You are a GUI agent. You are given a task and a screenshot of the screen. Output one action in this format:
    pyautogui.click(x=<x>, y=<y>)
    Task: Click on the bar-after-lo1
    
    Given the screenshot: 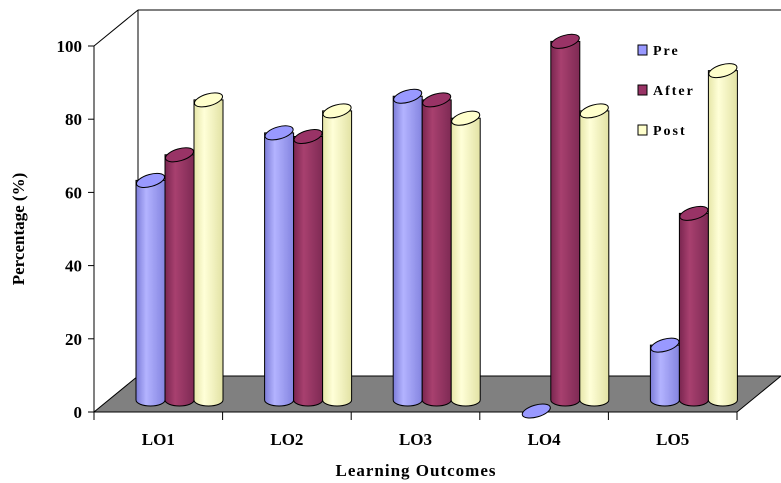 What is the action you would take?
    pyautogui.click(x=179, y=277)
    